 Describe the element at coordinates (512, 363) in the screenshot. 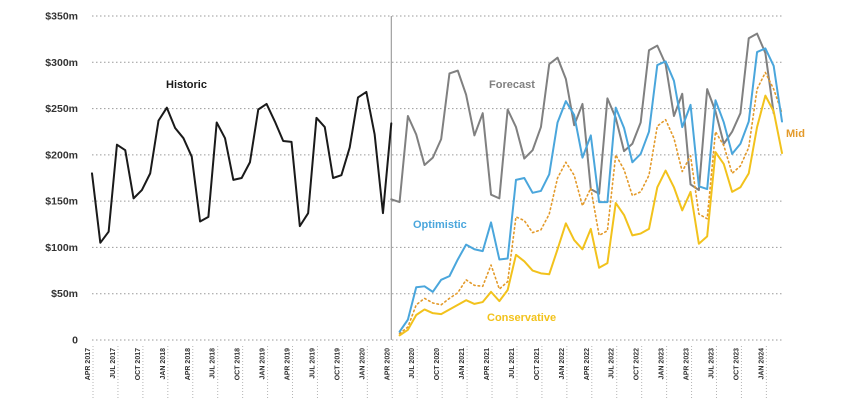

I see `x-tick-label: JUL 2021` at that location.